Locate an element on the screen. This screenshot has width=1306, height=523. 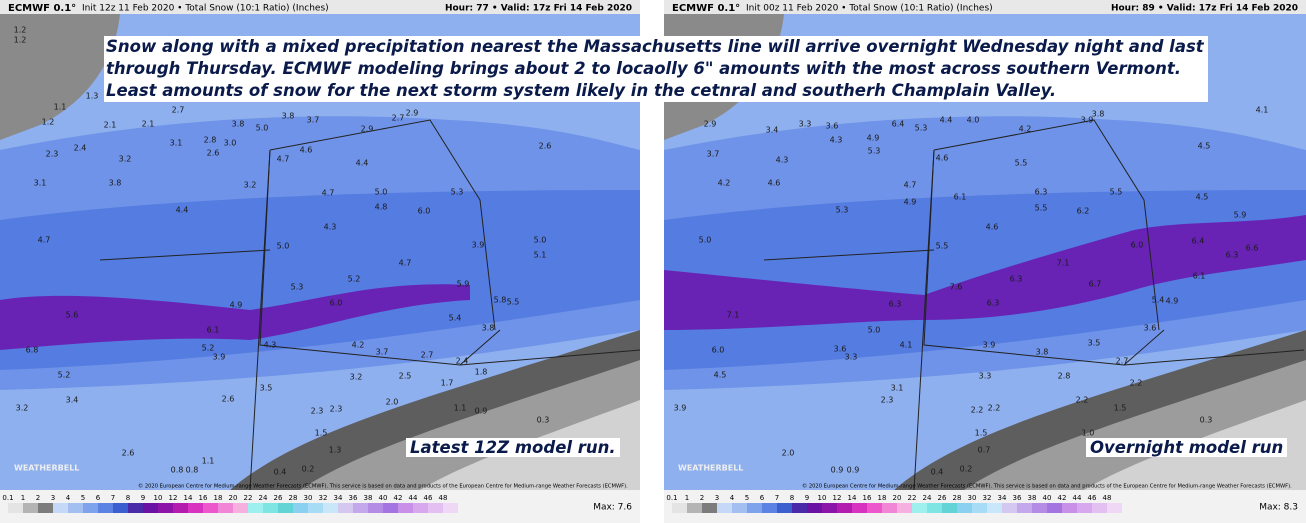
colorbar-label: 42 is located at coordinates (398, 498).